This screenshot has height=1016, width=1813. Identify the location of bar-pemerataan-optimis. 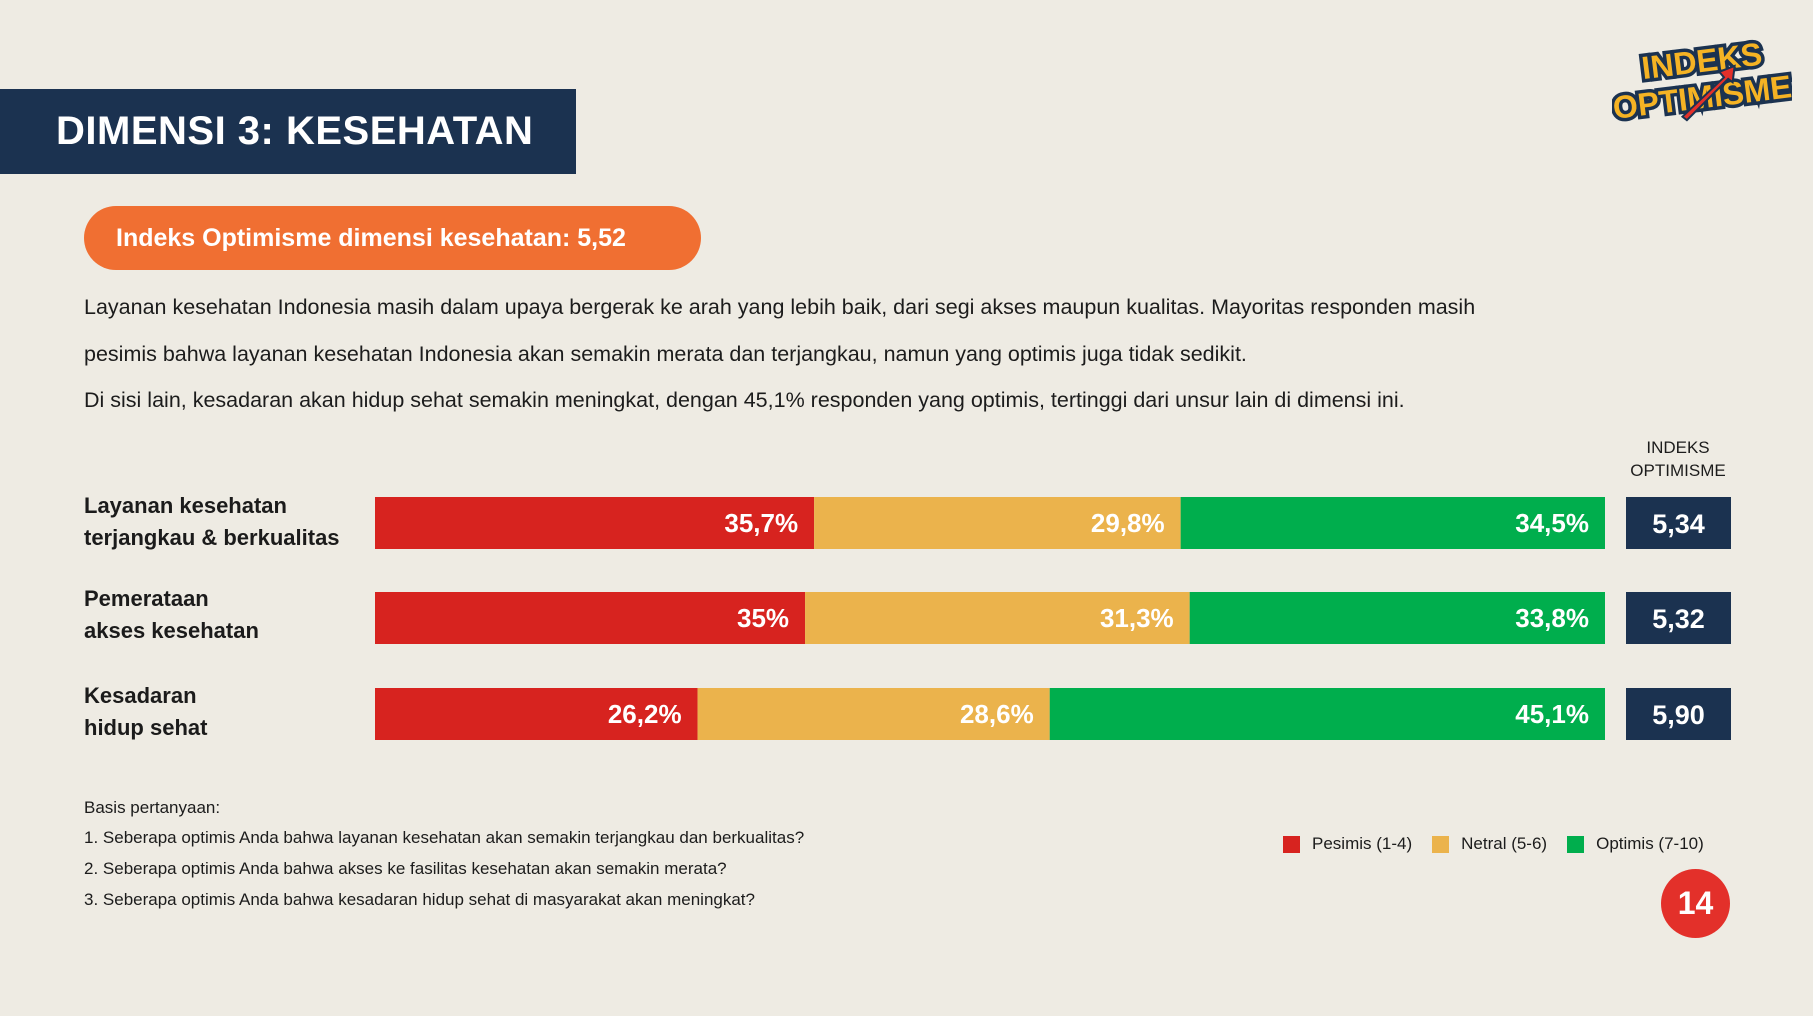
(1397, 618).